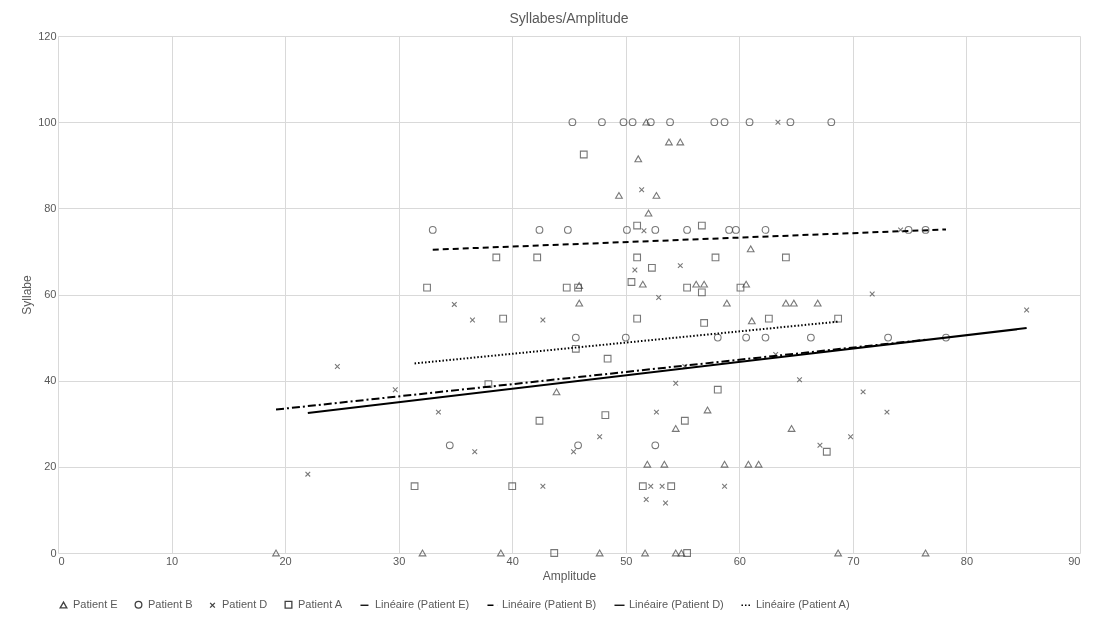 This screenshot has width=1104, height=621. Describe the element at coordinates (245, 604) in the screenshot. I see `legend-label: Patient D` at that location.